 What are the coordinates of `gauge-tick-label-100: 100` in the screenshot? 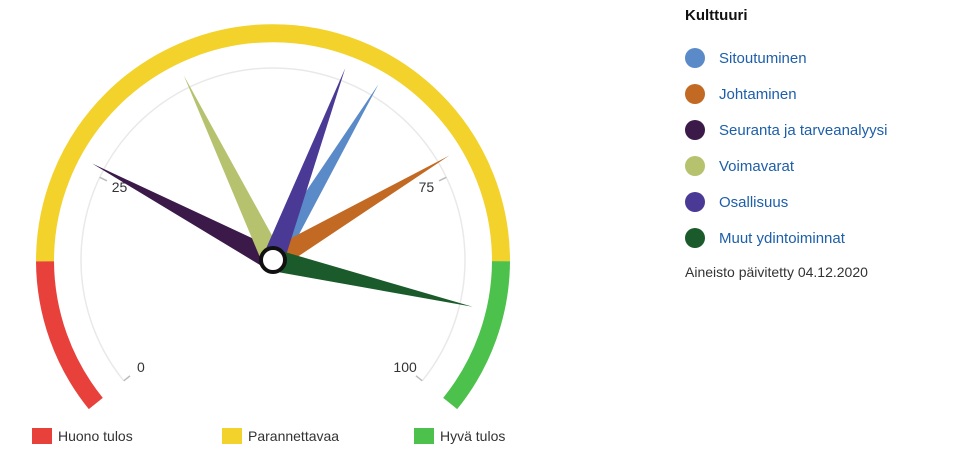 It's located at (405, 367).